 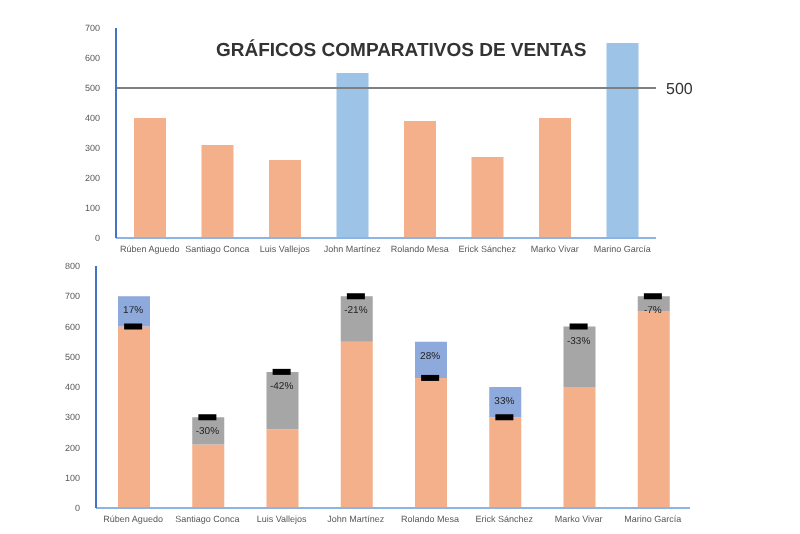 I want to click on ref-line-label: 500, so click(x=680, y=88).